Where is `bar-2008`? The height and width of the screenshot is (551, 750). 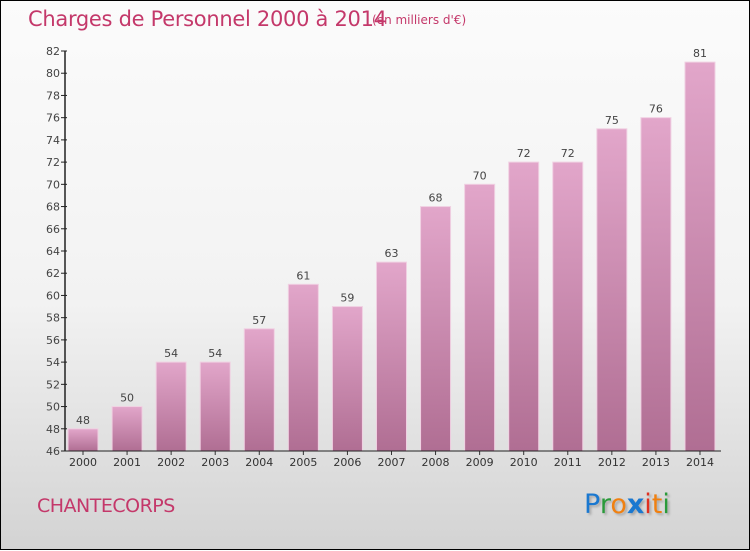 bar-2008 is located at coordinates (436, 329).